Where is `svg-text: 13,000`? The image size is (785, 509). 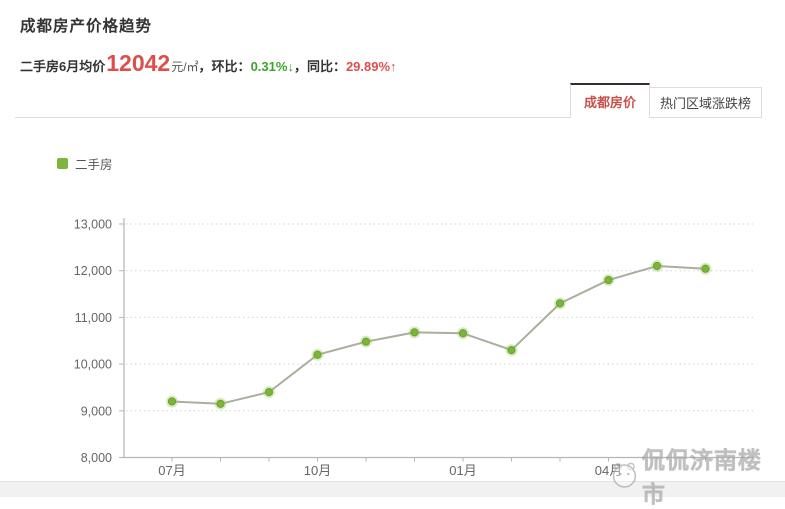 svg-text: 13,000 is located at coordinates (93, 225).